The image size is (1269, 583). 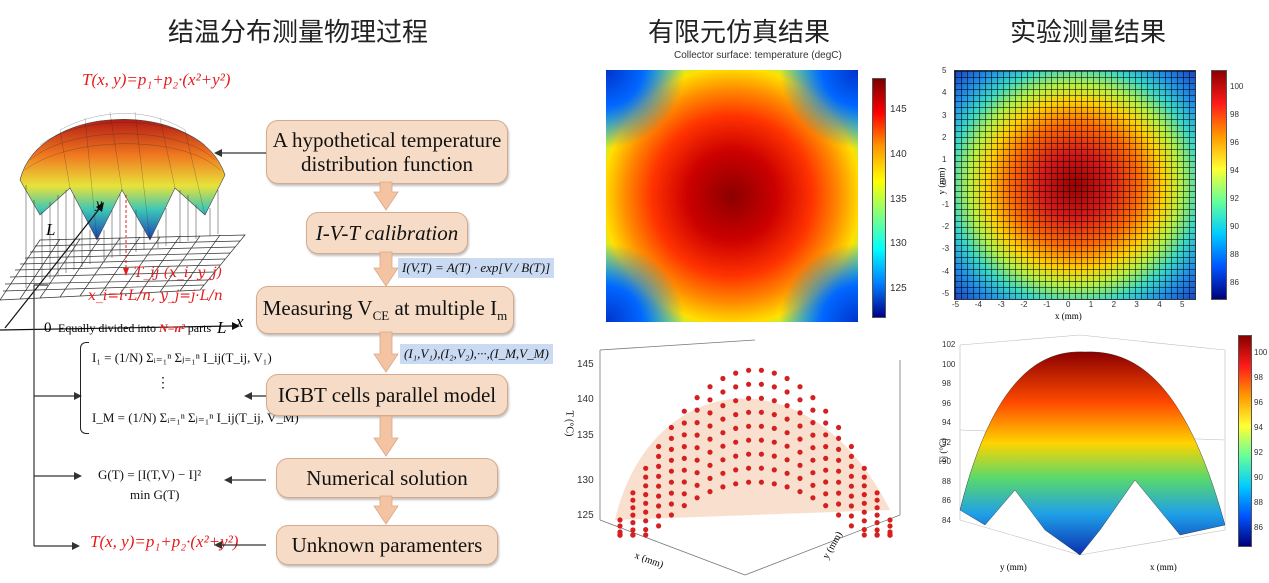 What do you see at coordinates (1234, 282) in the screenshot?
I see `exp-colorbar-tick-7: 86` at bounding box center [1234, 282].